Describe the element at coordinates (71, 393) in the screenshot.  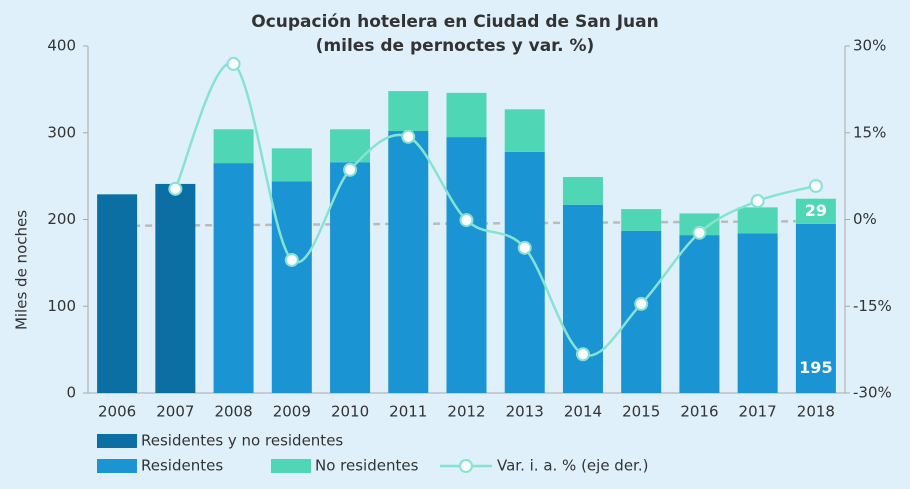
I see `y-tick-label: 0` at that location.